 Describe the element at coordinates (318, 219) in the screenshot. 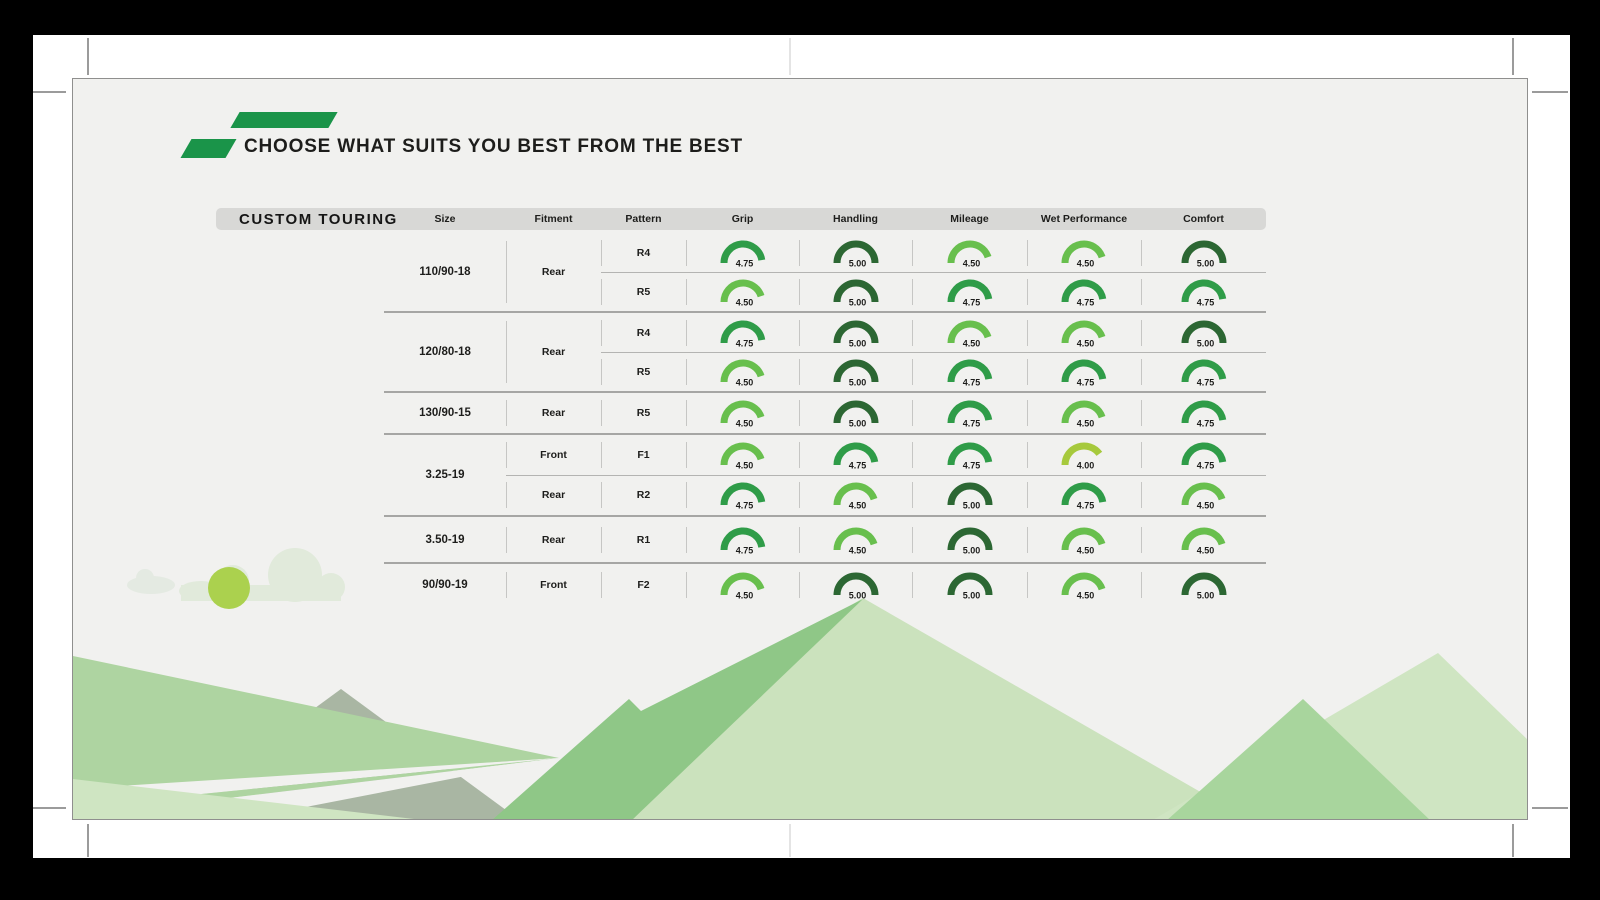

I see `brand-logotype: CUSTOM TOURING` at that location.